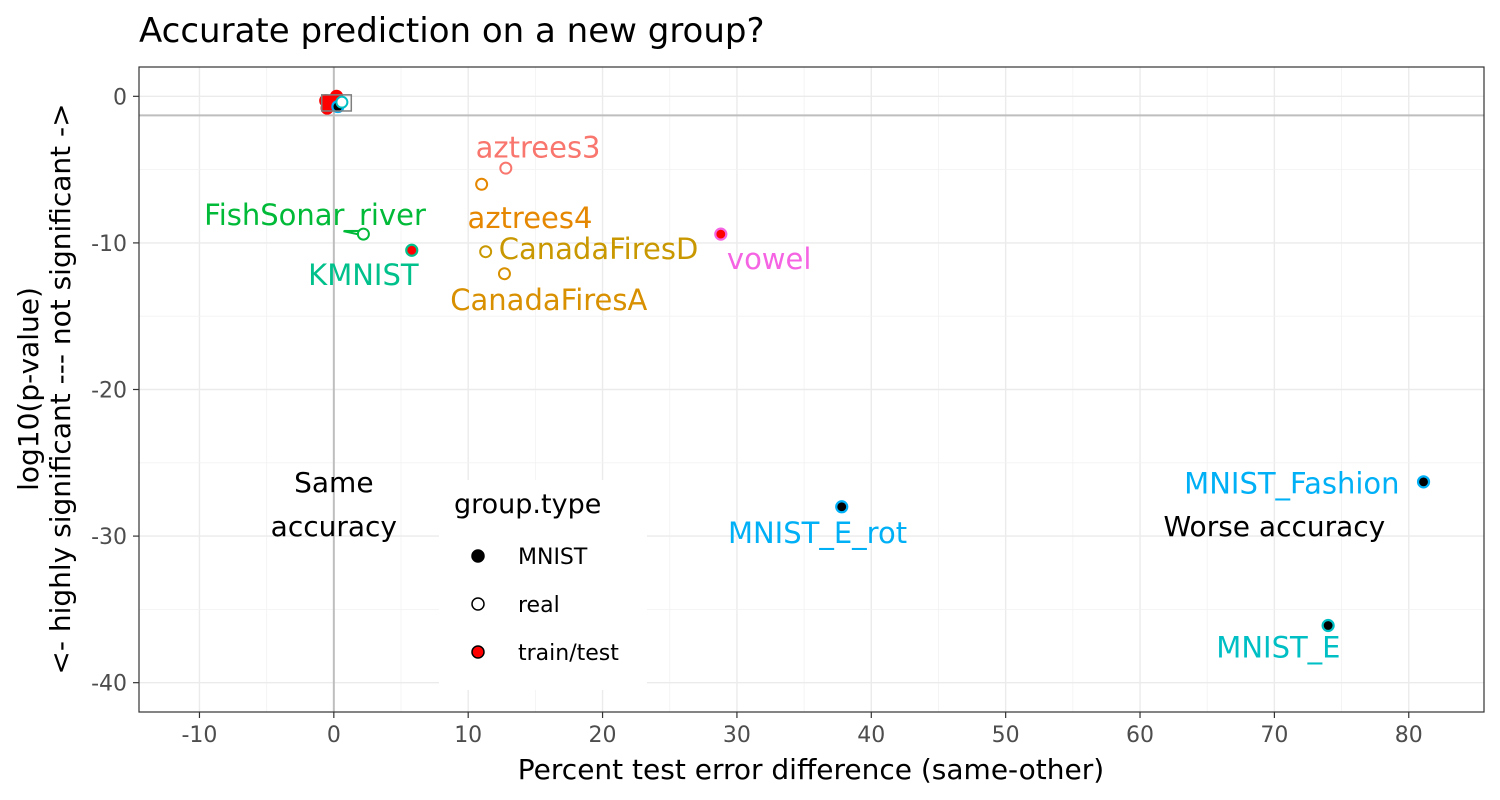  Describe the element at coordinates (315, 215) in the screenshot. I see `point-label-fishsonar-river: FishSonar_river` at that location.